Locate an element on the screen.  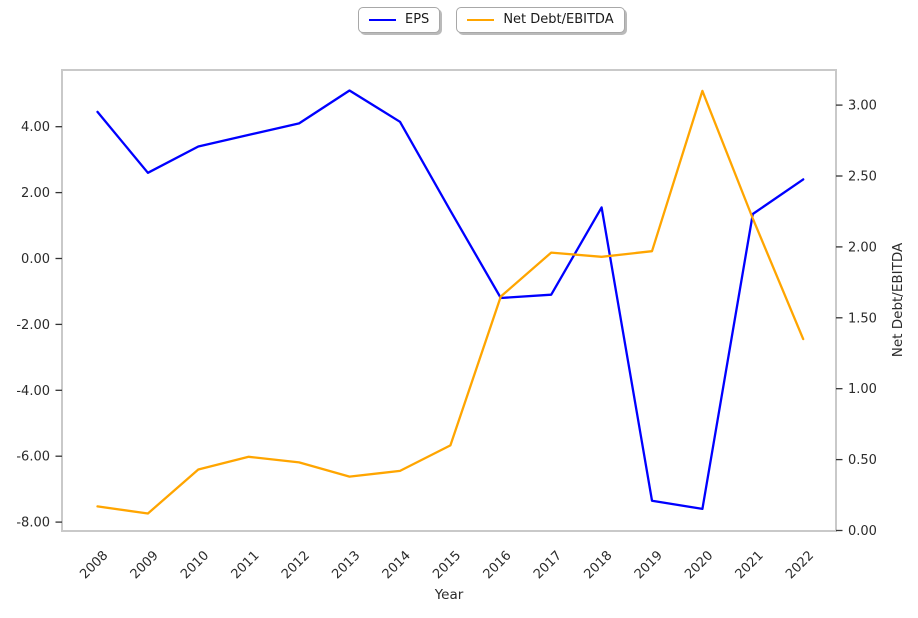
x-axis-tick-label: 2021 is located at coordinates (750, 565).